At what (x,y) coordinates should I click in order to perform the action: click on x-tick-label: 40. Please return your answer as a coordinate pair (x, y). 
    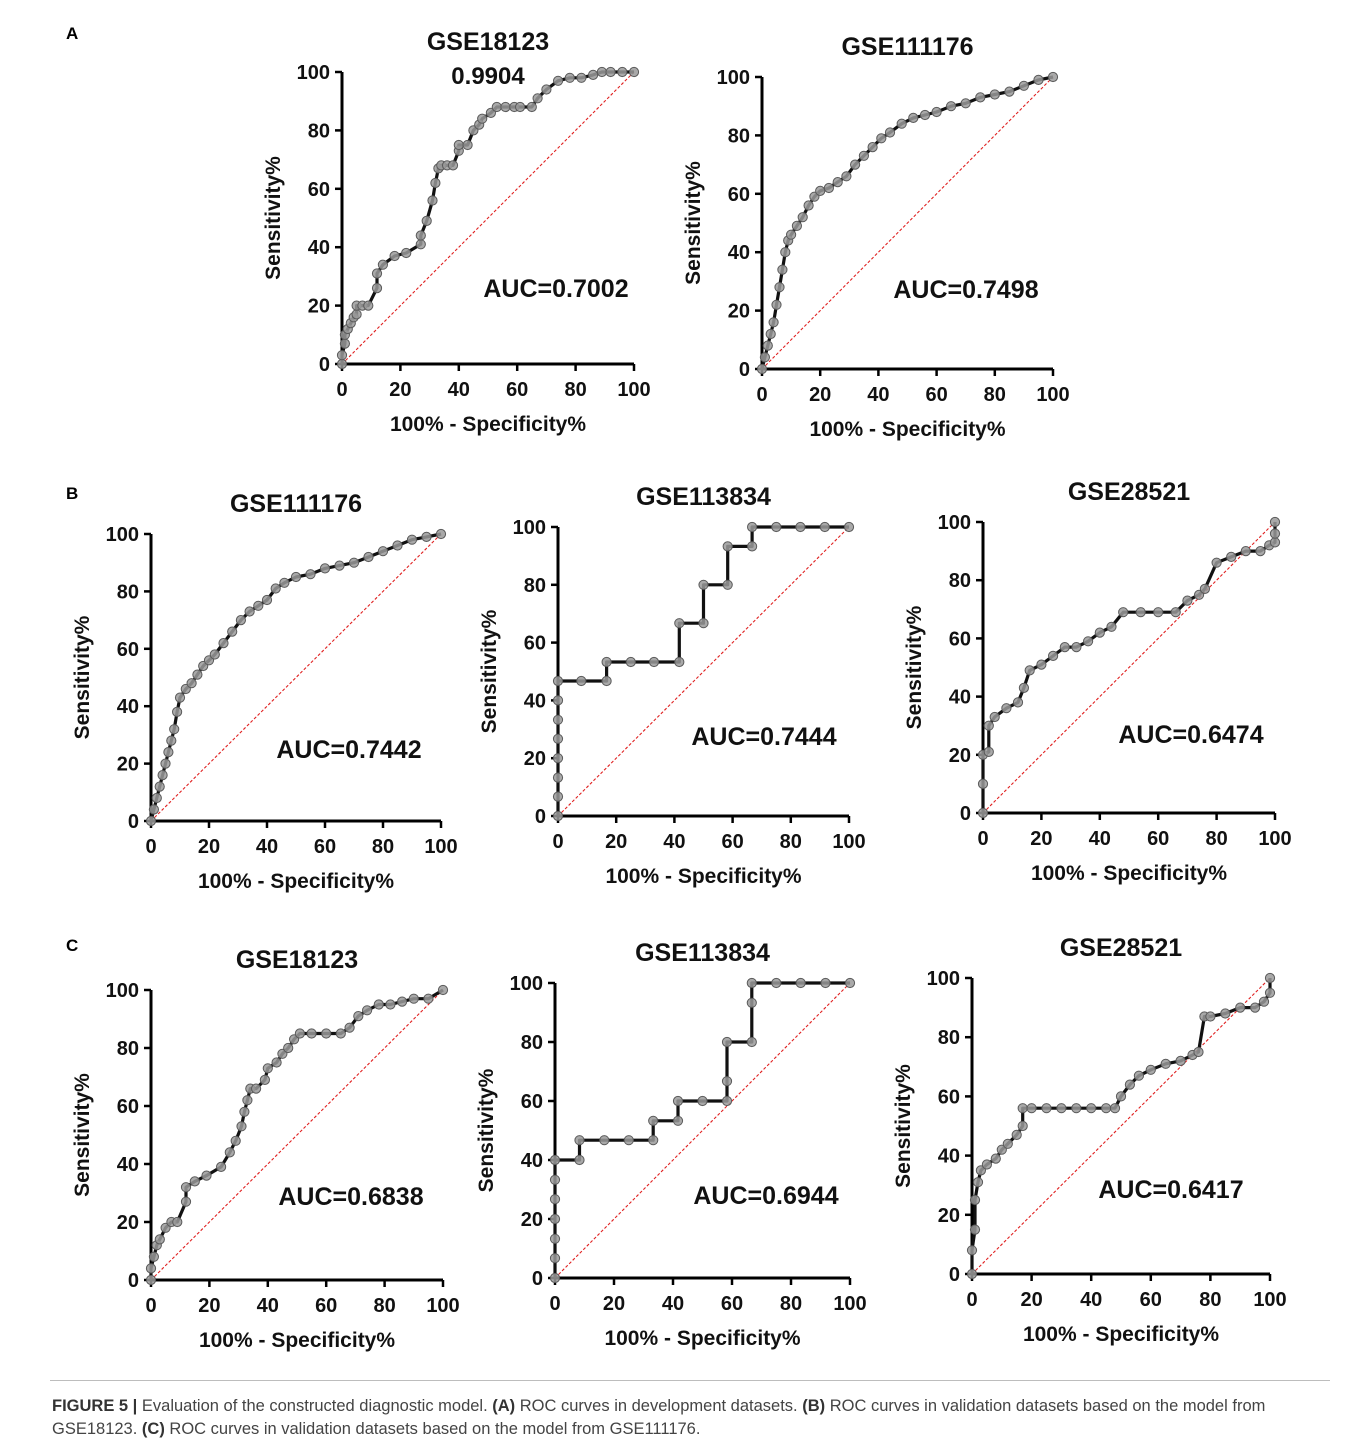
    Looking at the image, I should click on (1100, 839).